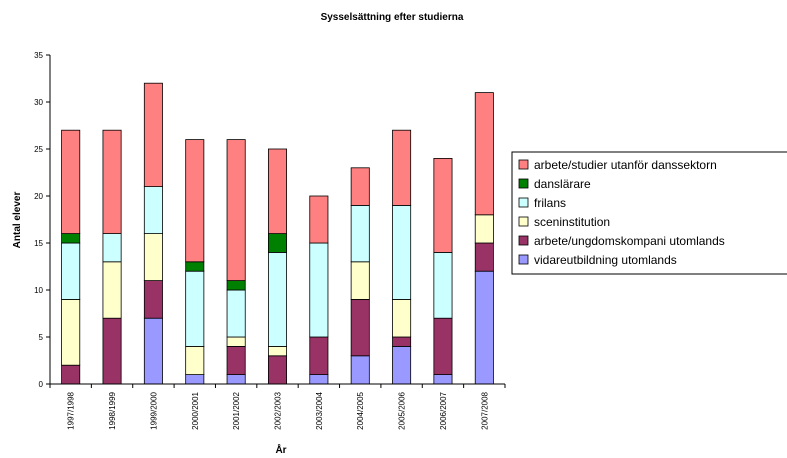  Describe the element at coordinates (38, 55) in the screenshot. I see `y-tick-label: 35` at that location.